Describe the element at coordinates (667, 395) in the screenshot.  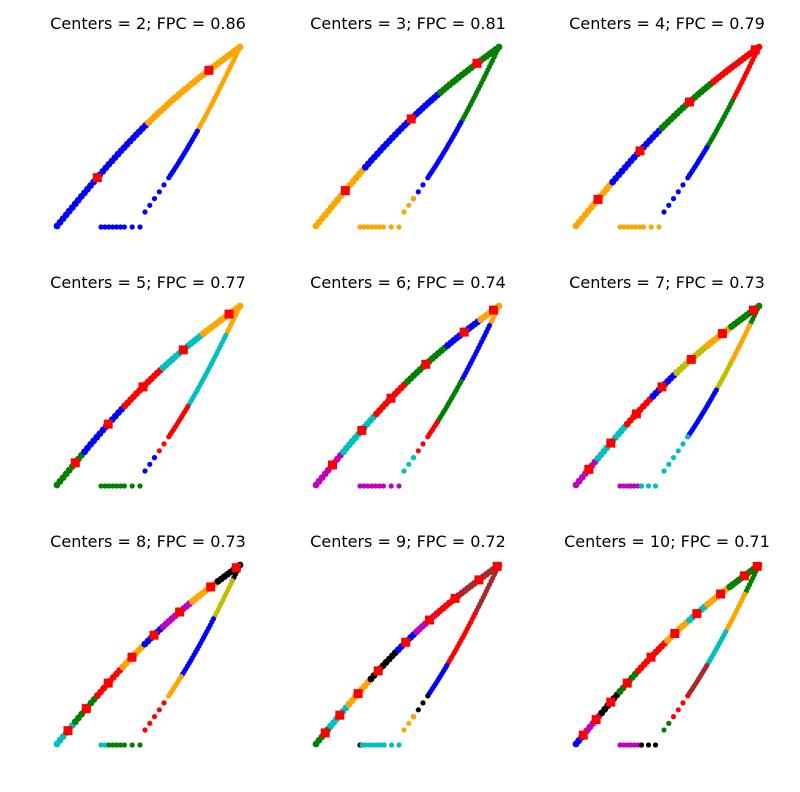
I see `panel-6-plot` at that location.